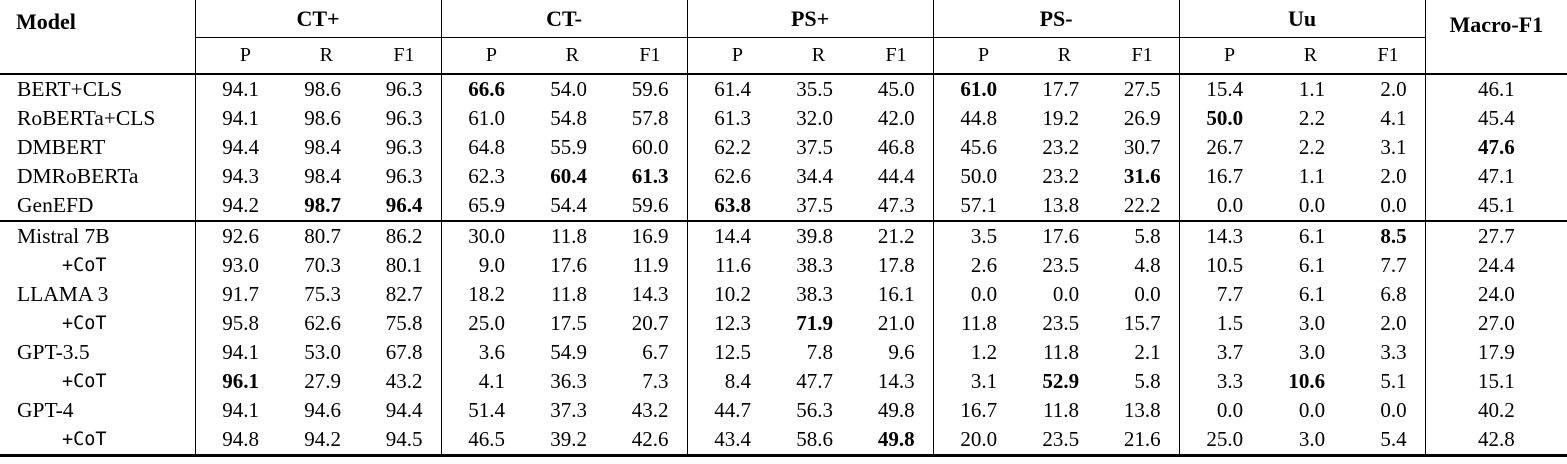 Image resolution: width=1567 pixels, height=464 pixels. I want to click on metric-value-cell: 16.7, so click(974, 410).